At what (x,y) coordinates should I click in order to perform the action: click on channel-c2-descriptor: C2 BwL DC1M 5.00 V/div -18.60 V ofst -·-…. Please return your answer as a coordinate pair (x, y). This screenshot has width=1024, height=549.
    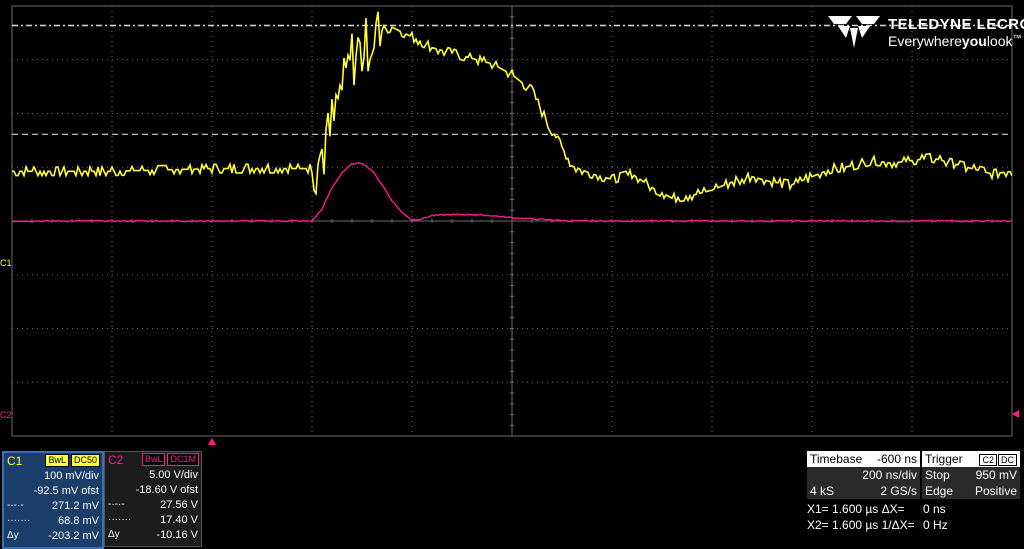
    Looking at the image, I should click on (153, 499).